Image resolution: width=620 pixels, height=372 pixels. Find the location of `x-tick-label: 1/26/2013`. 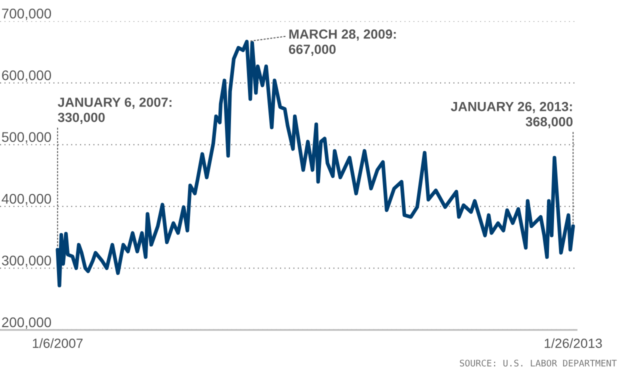

x-tick-label: 1/26/2013 is located at coordinates (573, 343).